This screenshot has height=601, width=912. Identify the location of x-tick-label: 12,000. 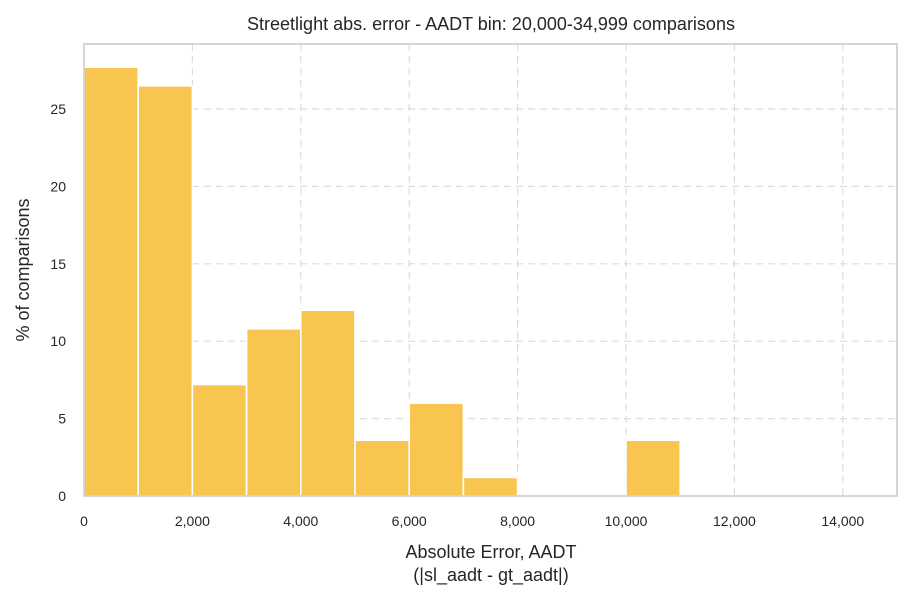
(734, 521).